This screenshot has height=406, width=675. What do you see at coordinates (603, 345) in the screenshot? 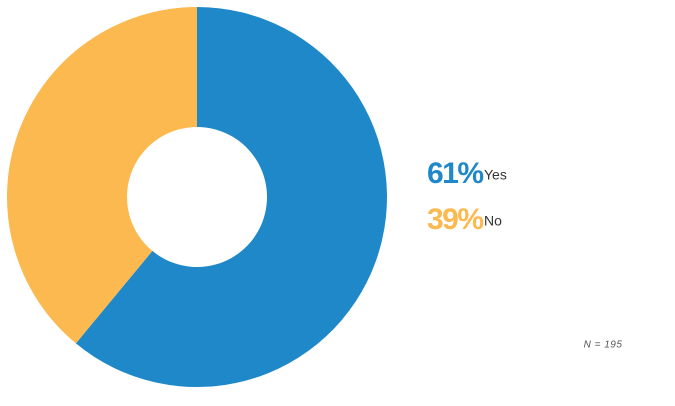
I see `sample-size-note: N = 195` at bounding box center [603, 345].